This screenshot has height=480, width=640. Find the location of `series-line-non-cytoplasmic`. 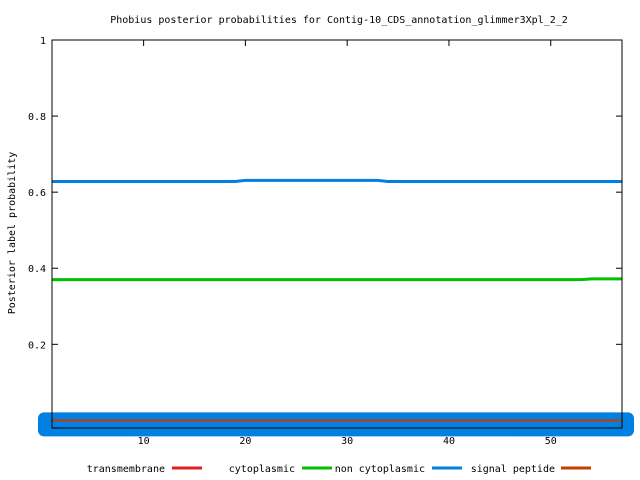

series-line-non-cytoplasmic is located at coordinates (337, 181).